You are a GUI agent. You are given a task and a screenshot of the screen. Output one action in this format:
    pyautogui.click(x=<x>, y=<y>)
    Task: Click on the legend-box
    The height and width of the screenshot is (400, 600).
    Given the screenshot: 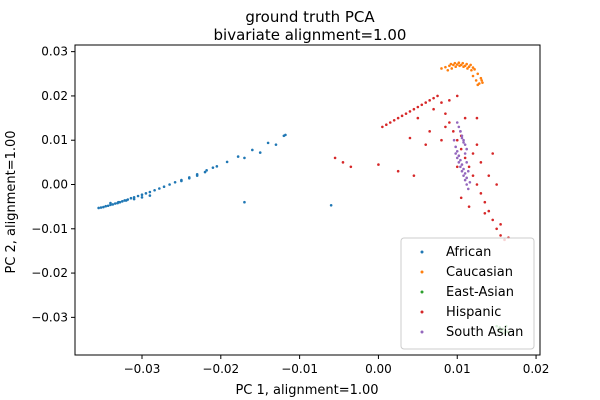 What is the action you would take?
    pyautogui.click(x=467, y=293)
    